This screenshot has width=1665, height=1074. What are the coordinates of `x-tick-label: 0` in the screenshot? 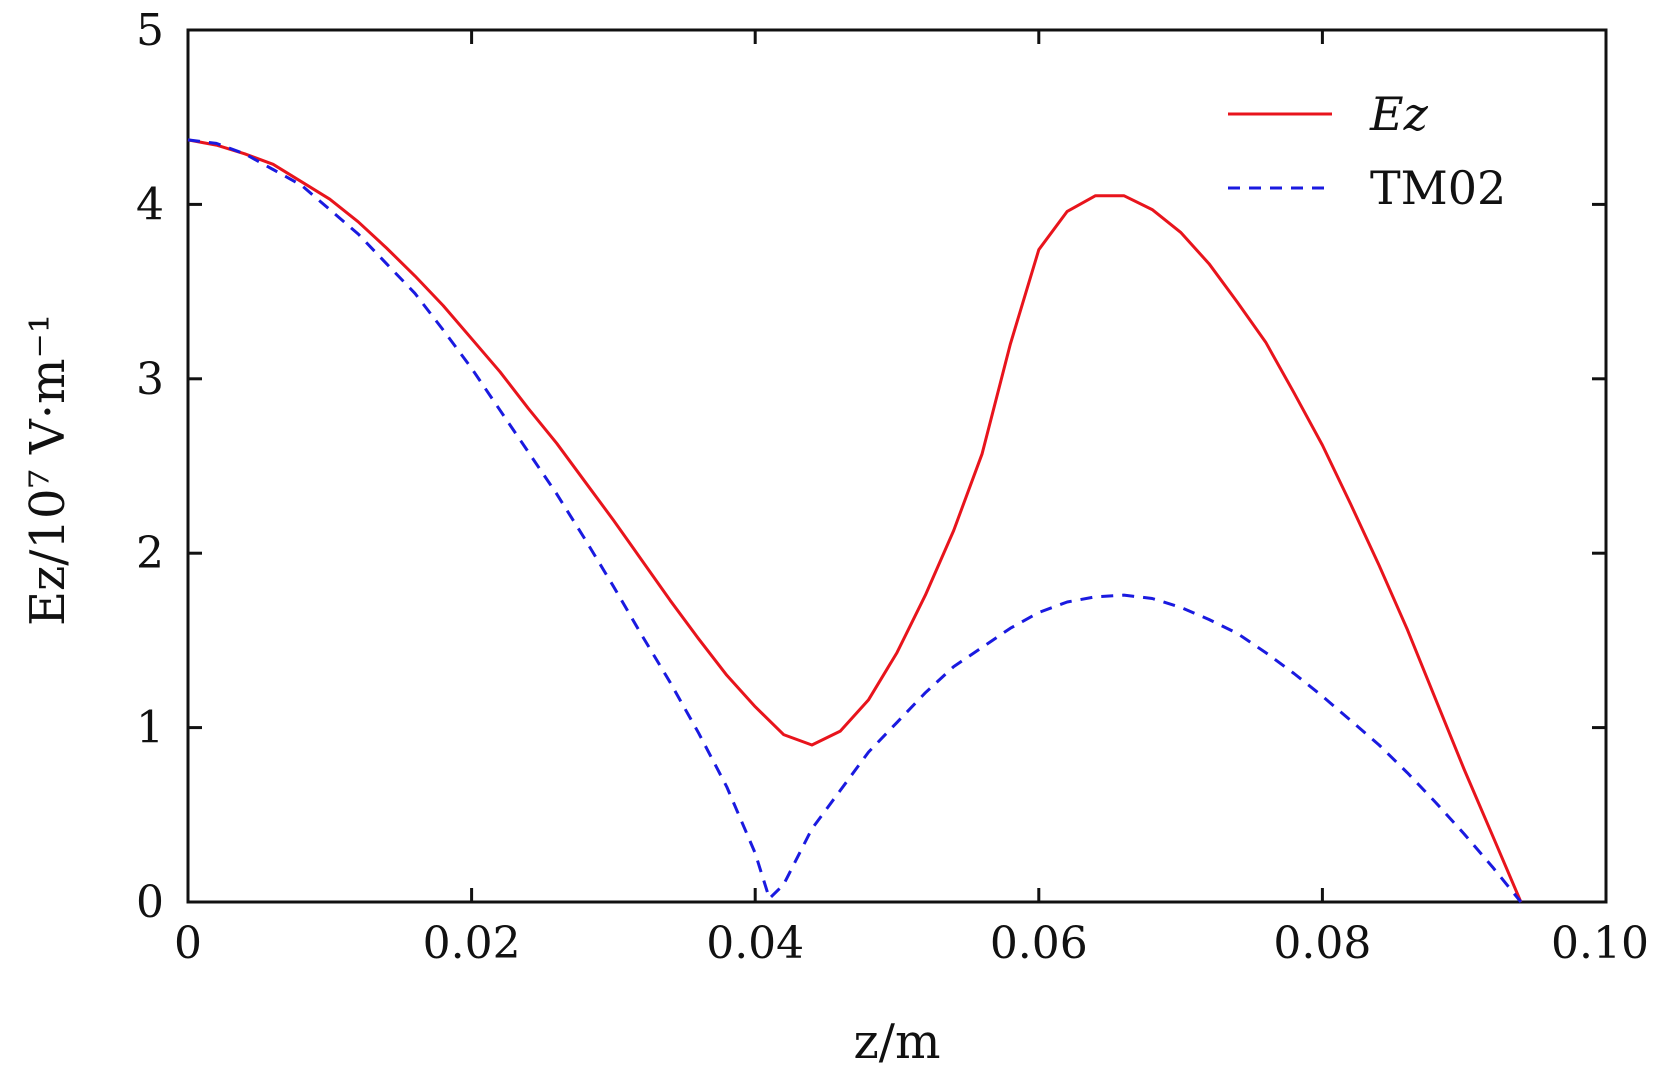 It's located at (188, 943).